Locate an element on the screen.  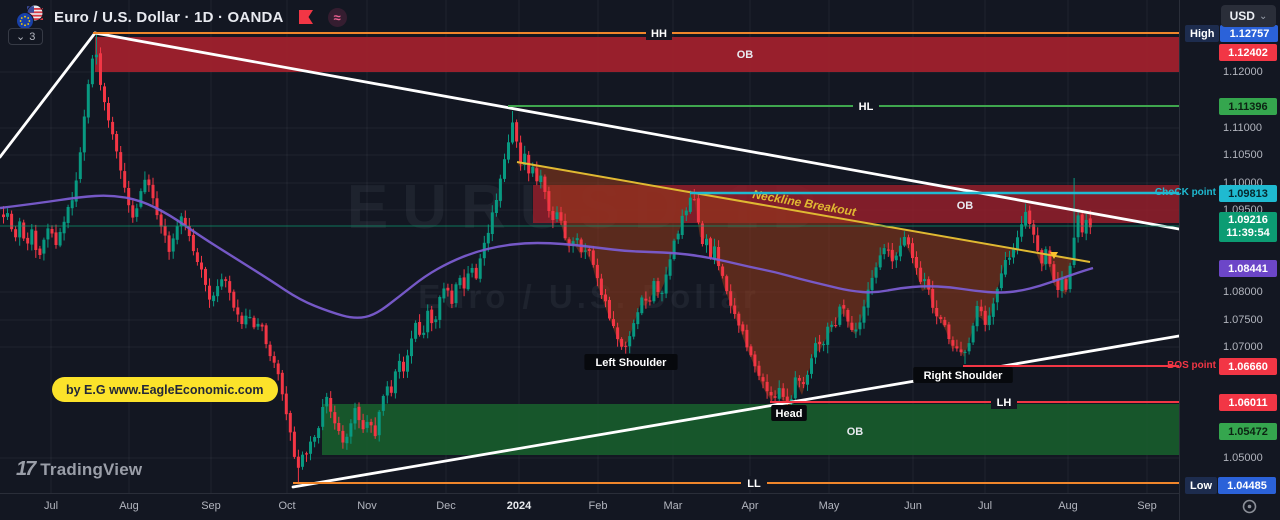
time-axis-label: Oct is located at coordinates (287, 506).